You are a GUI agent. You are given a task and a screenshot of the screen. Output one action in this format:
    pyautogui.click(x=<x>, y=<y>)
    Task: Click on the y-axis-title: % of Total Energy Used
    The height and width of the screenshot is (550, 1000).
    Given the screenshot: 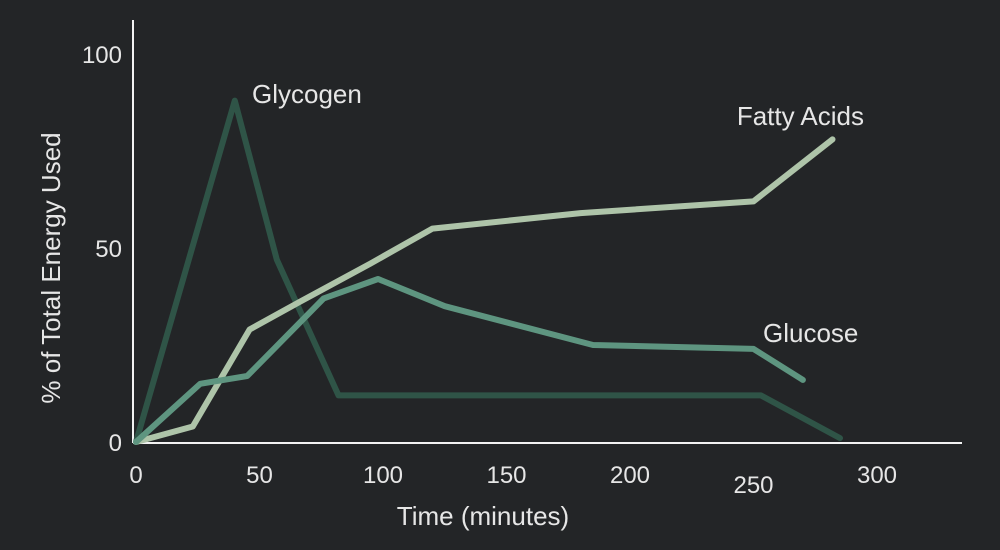 What is the action you would take?
    pyautogui.click(x=51, y=267)
    